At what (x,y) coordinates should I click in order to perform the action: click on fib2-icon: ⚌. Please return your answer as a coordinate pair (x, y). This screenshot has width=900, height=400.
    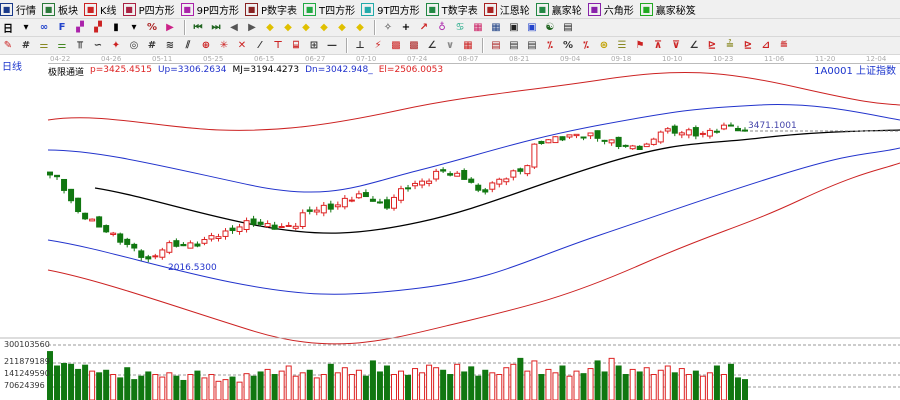
    Looking at the image, I should click on (62, 45).